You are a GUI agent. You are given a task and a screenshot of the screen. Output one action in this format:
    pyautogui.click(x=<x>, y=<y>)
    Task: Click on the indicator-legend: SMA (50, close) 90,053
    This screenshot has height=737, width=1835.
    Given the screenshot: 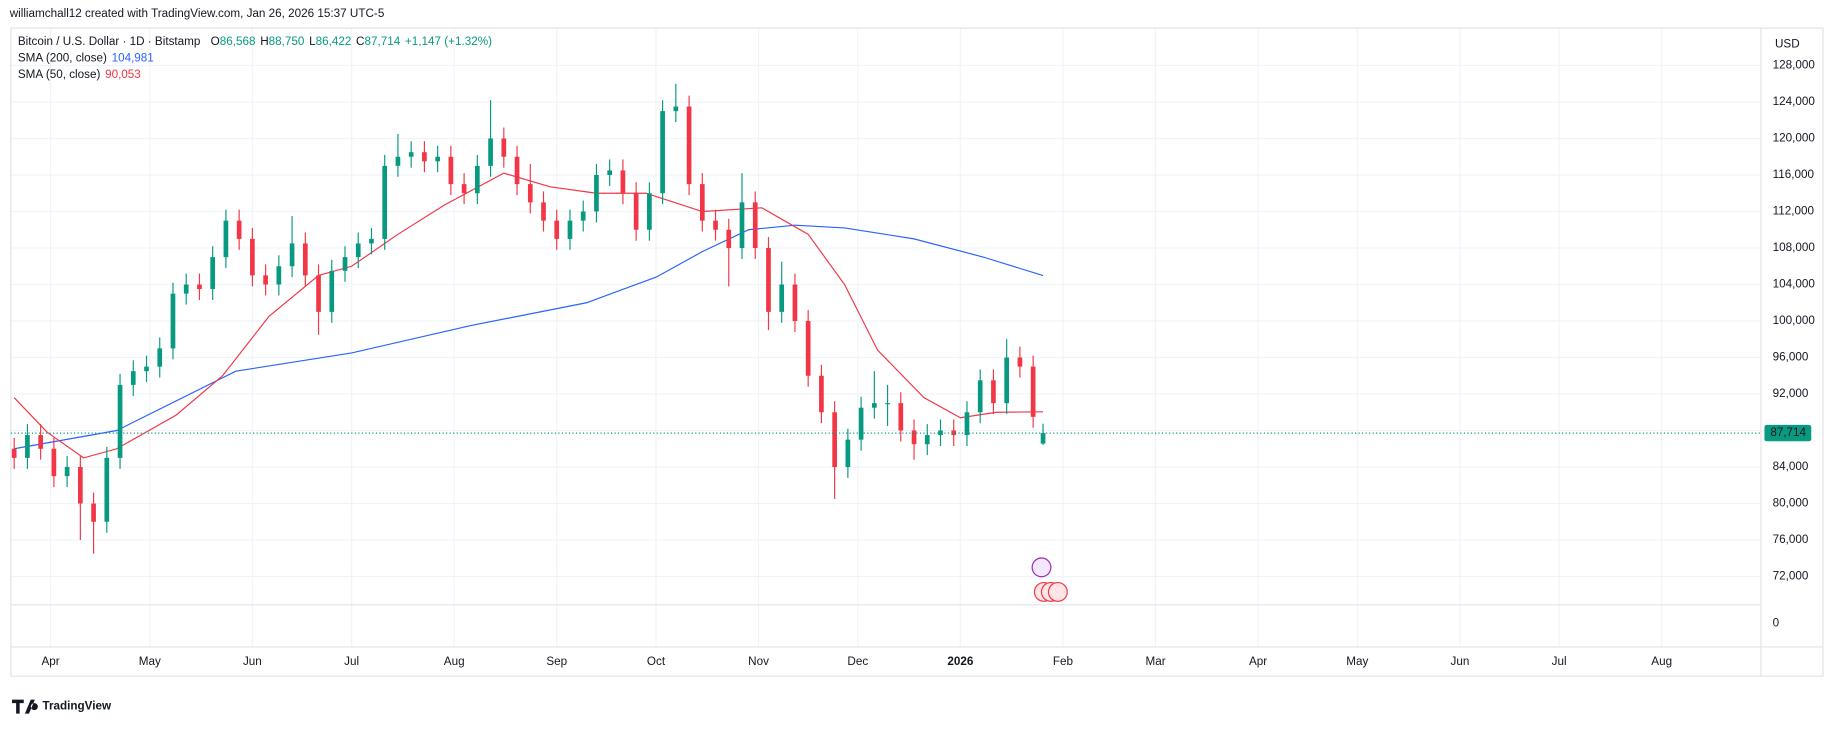 What is the action you would take?
    pyautogui.click(x=79, y=74)
    